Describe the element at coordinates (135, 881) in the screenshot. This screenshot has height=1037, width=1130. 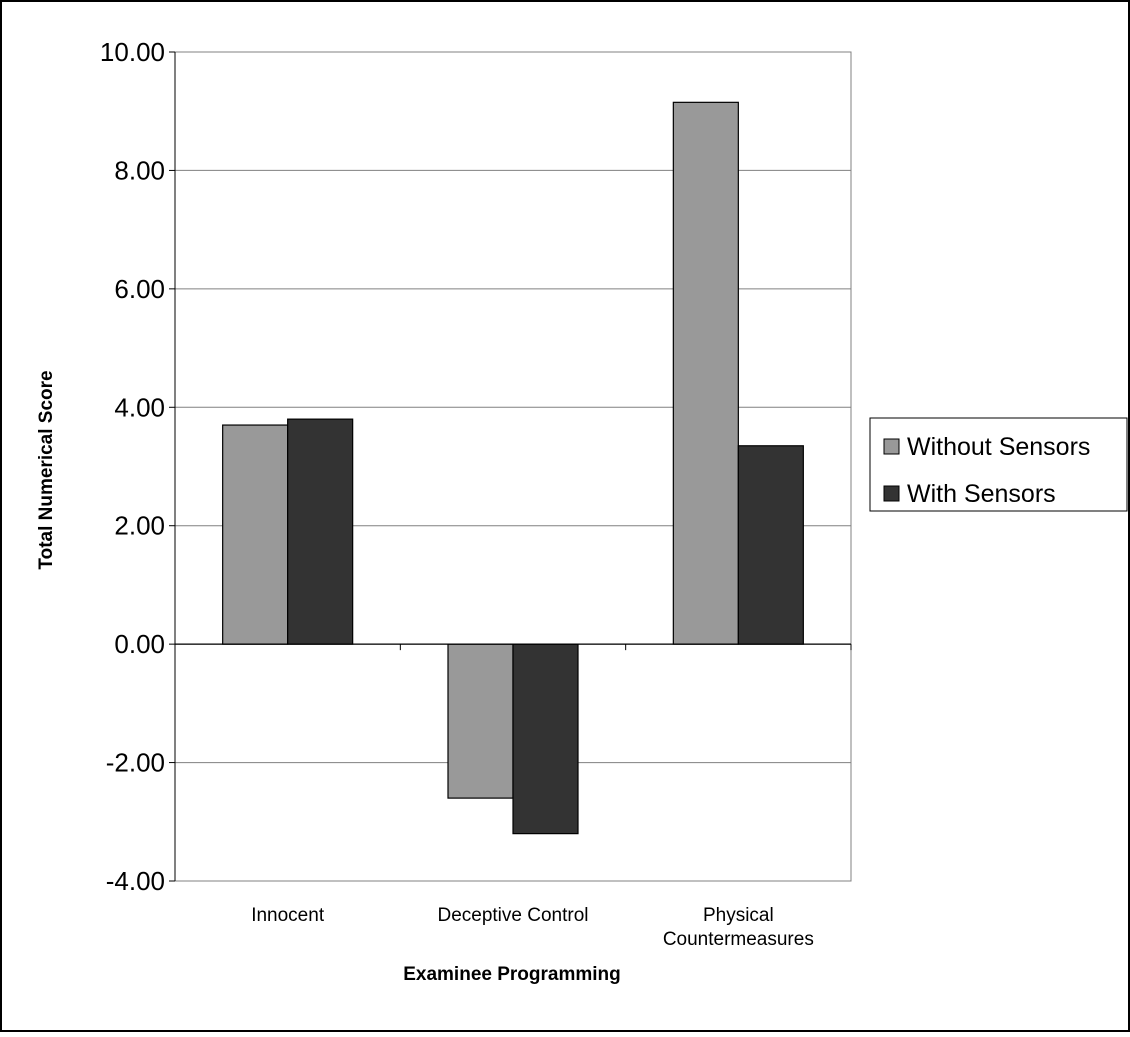
I see `y-tick-label: -4.00` at that location.